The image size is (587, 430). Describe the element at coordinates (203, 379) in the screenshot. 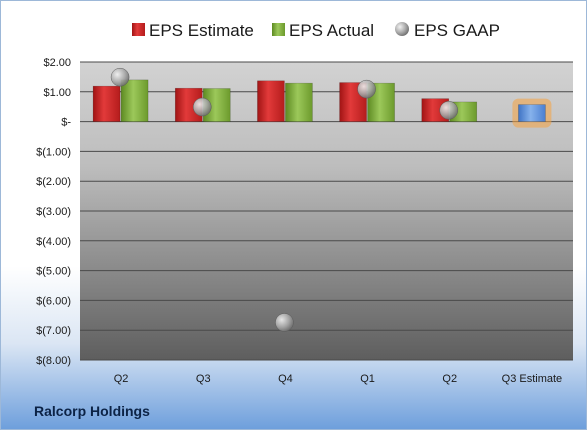

I see `x-tick-label: Q3` at that location.